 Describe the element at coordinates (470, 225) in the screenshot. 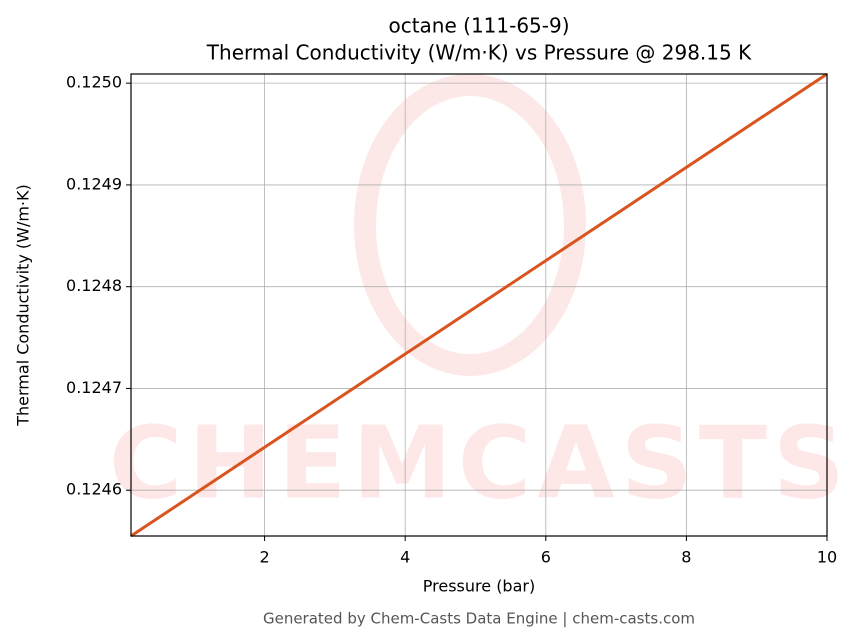

I see `watermark-logo` at that location.